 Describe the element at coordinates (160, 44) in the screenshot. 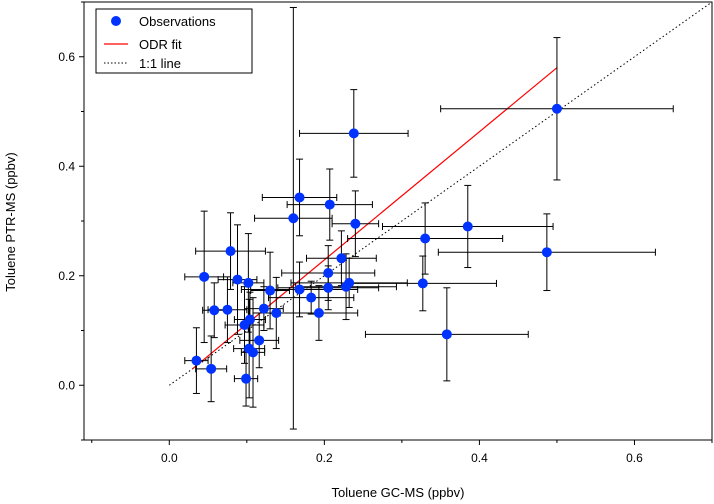

I see `legend-label-odr-fit: ODR fit` at that location.